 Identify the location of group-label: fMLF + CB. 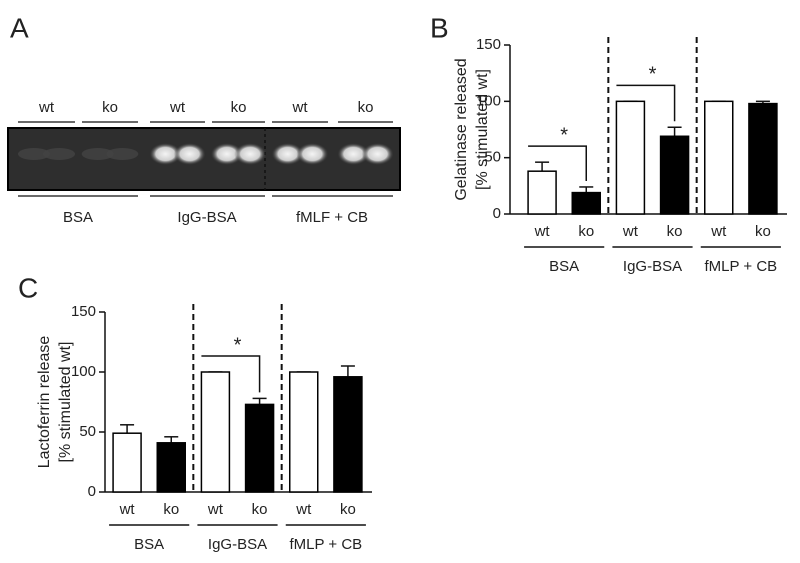
(332, 217).